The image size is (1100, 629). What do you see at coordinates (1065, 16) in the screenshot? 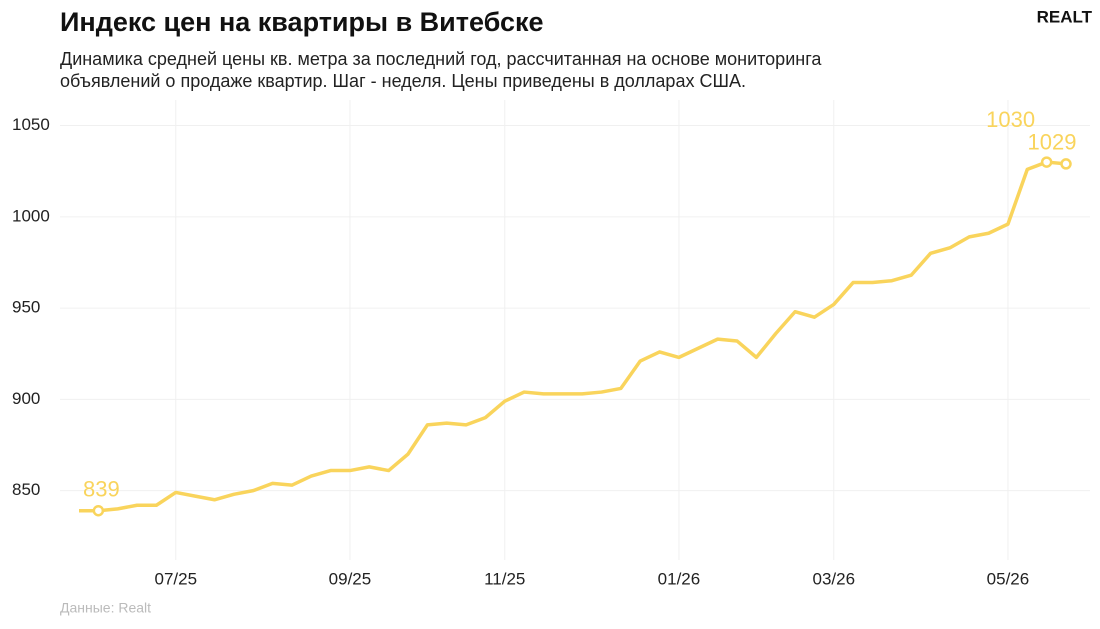
I see `logo: REALT` at bounding box center [1065, 16].